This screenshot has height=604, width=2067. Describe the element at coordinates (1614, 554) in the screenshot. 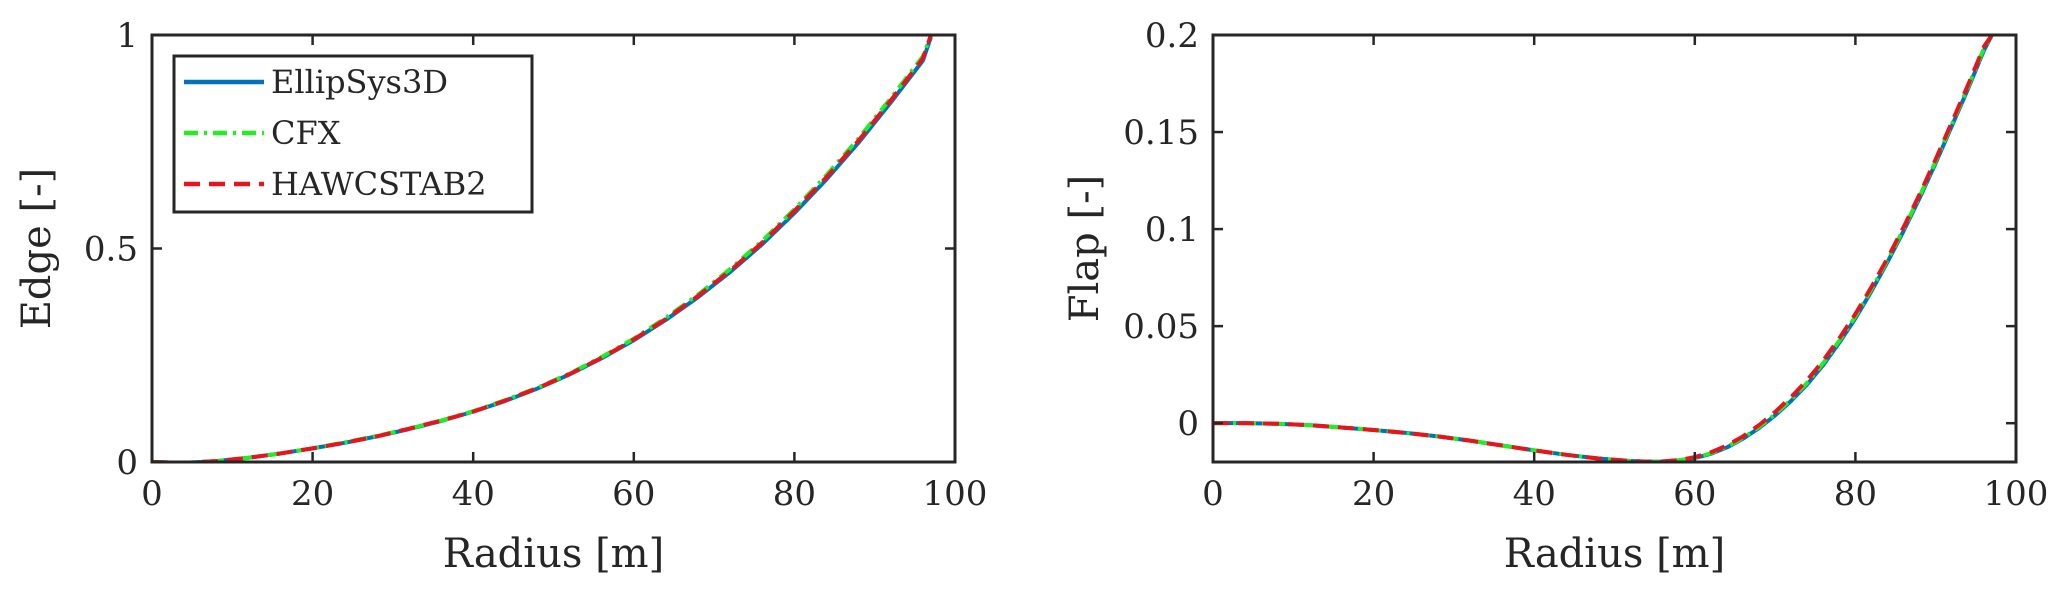

I see `flap-x-axis-label: Radius [m]` at that location.